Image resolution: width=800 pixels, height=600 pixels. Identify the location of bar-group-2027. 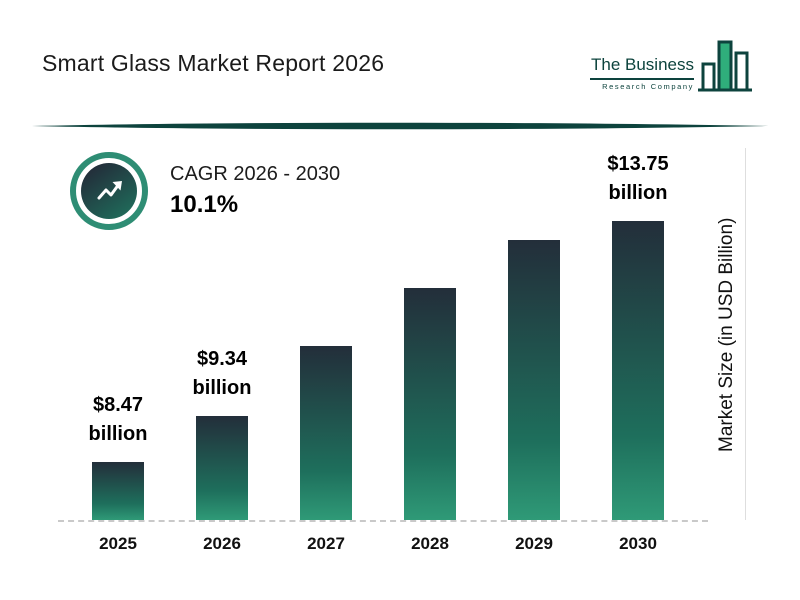
(326, 335).